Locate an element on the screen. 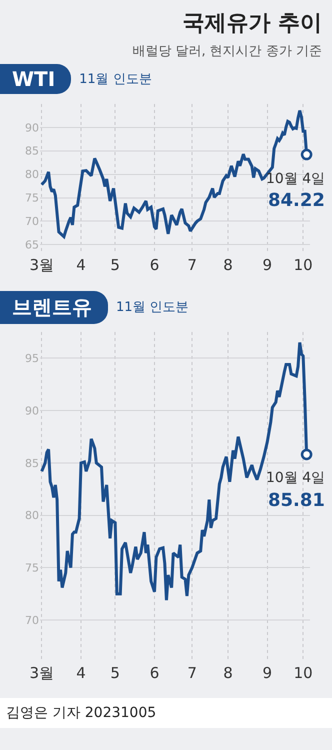 Image resolution: width=332 pixels, height=750 pixels. text: WTI is located at coordinates (36, 79).